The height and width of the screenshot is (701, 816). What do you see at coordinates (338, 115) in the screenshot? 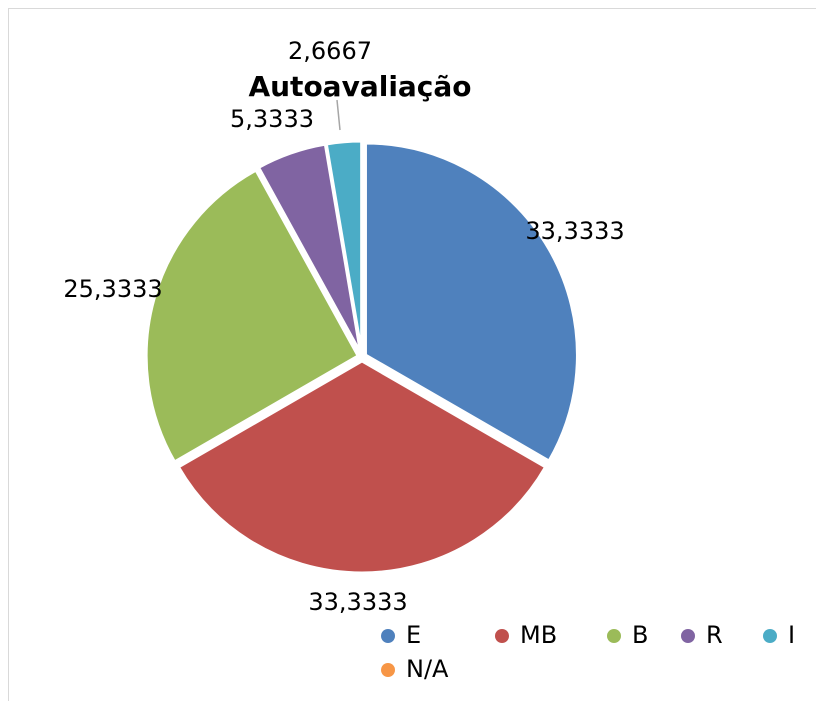
I see `leader-line` at bounding box center [338, 115].